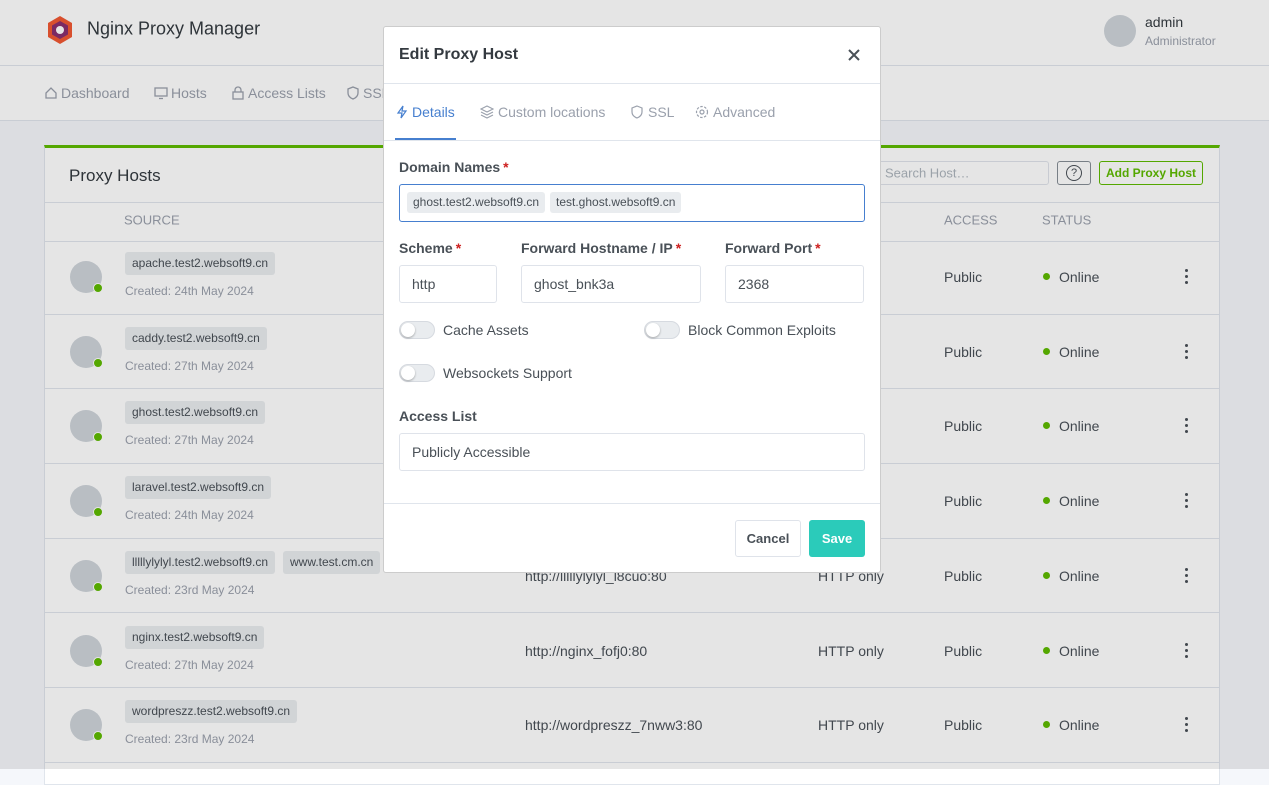 The width and height of the screenshot is (1269, 785). What do you see at coordinates (837, 538) in the screenshot?
I see `save-button: Save` at bounding box center [837, 538].